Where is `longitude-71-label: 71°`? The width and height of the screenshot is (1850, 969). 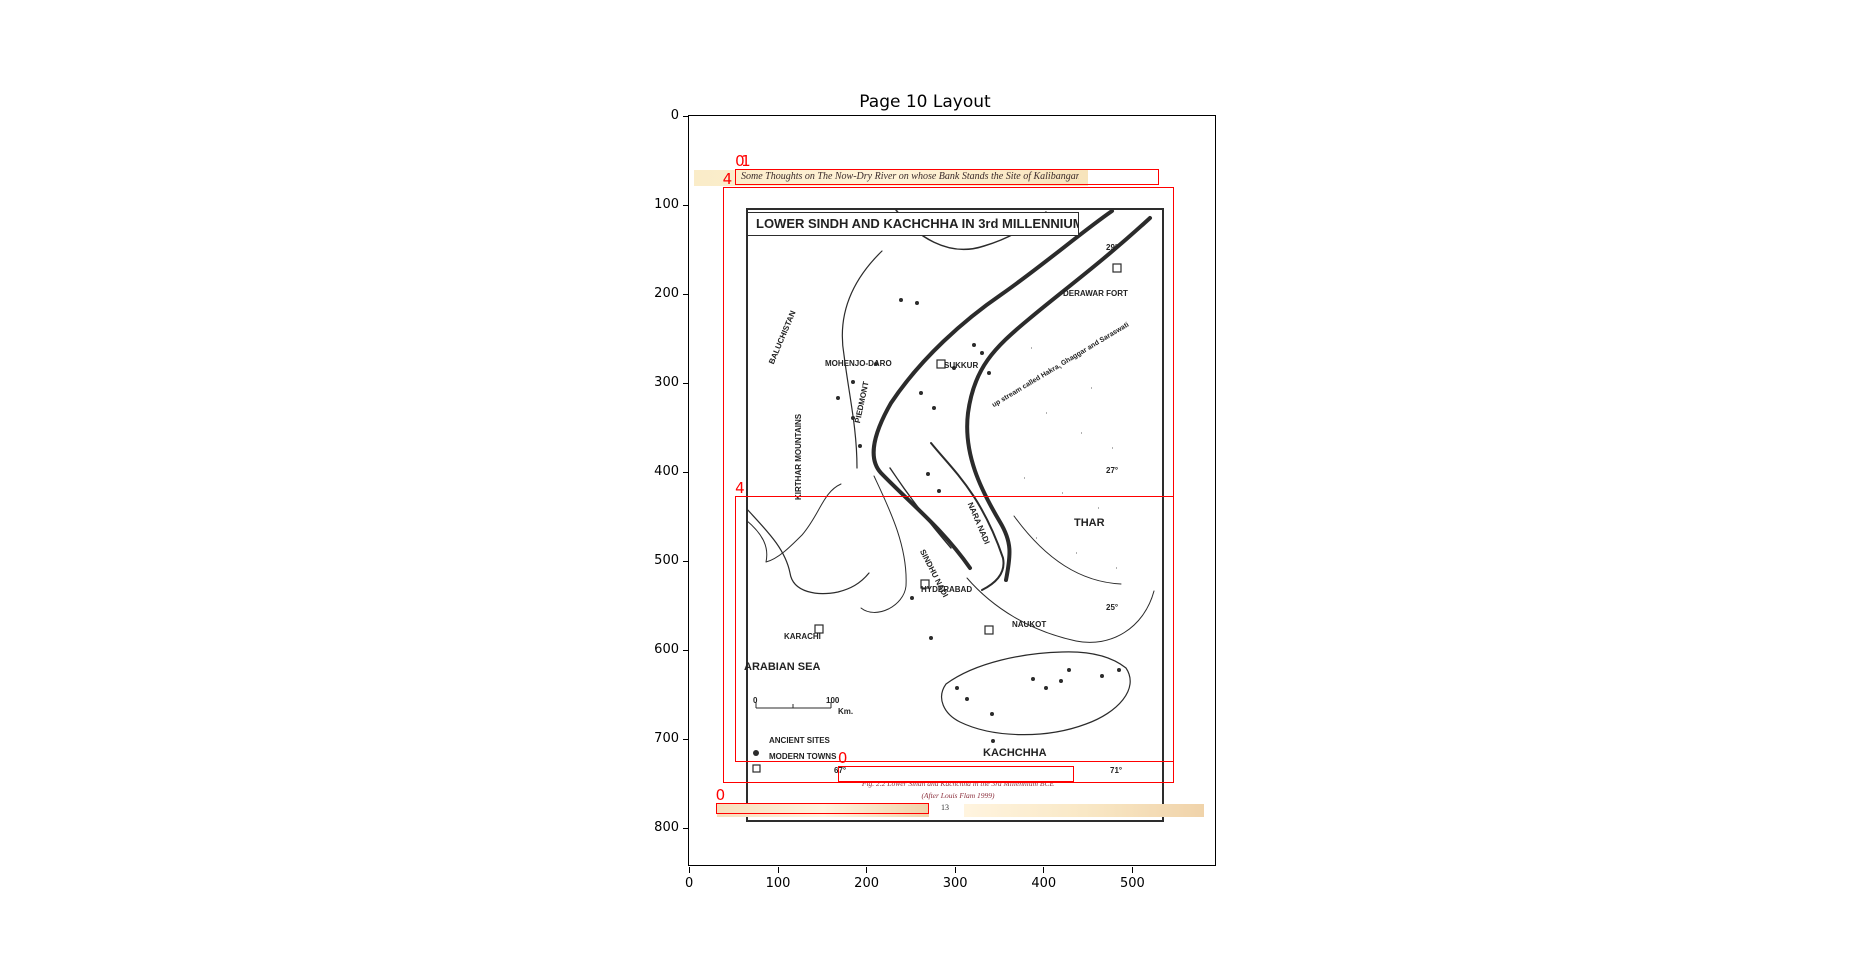
longitude-71-label: 71° is located at coordinates (1116, 770).